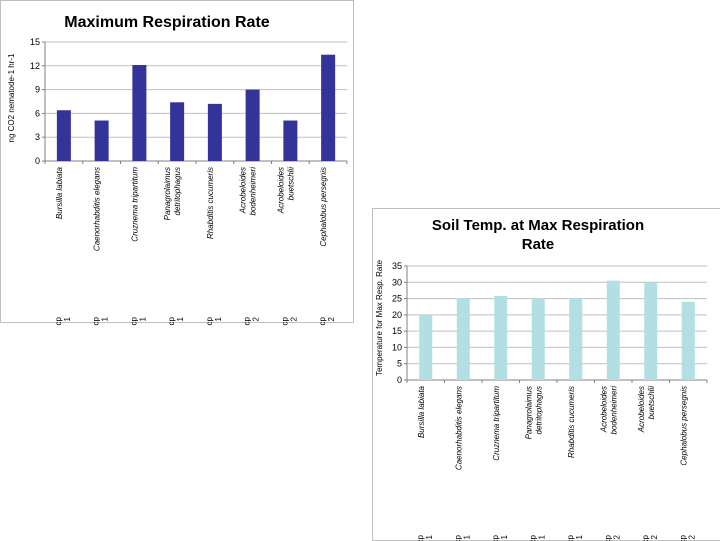 The image size is (720, 541). I want to click on y-axis-label: Temperature for Max Resp. Rate, so click(379, 317).